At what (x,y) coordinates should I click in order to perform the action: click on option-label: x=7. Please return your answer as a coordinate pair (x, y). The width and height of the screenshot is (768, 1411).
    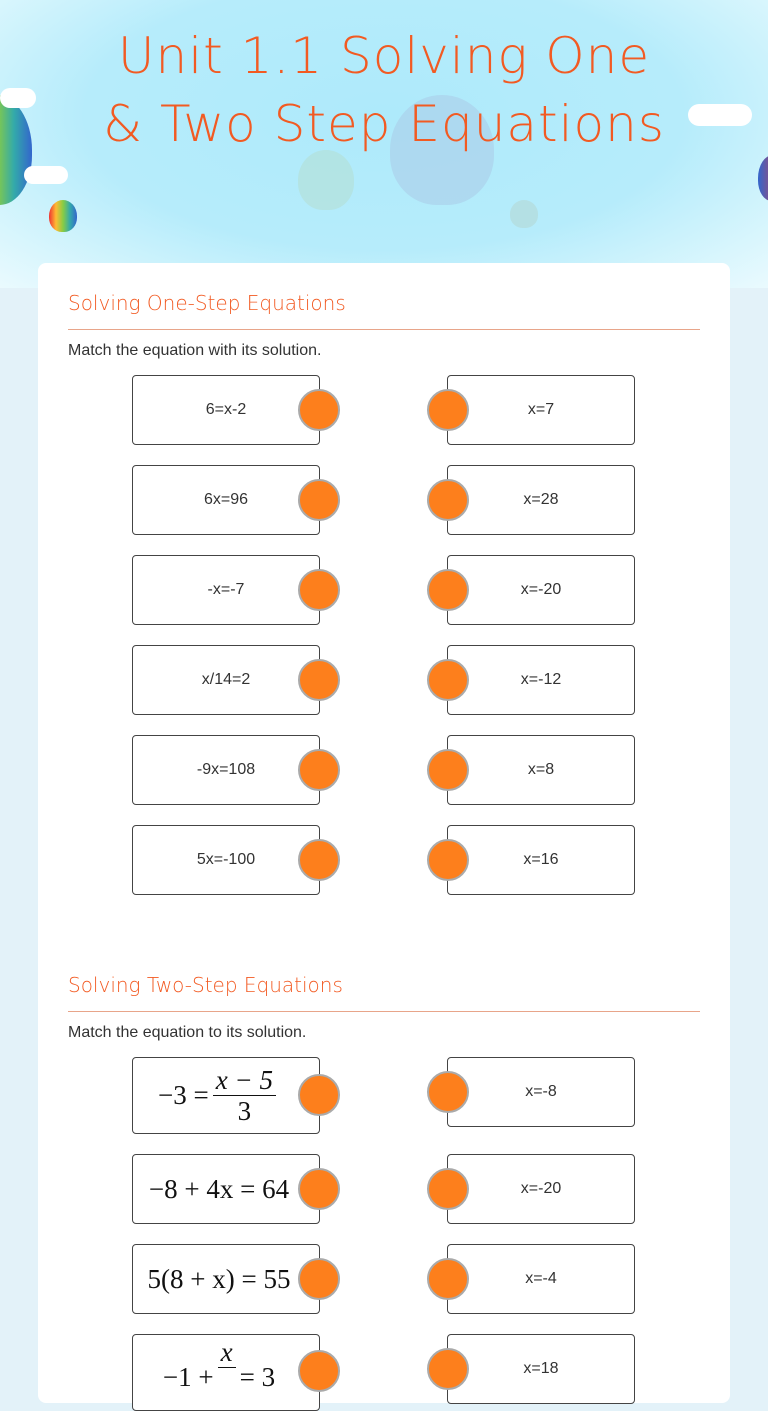
    Looking at the image, I should click on (541, 409).